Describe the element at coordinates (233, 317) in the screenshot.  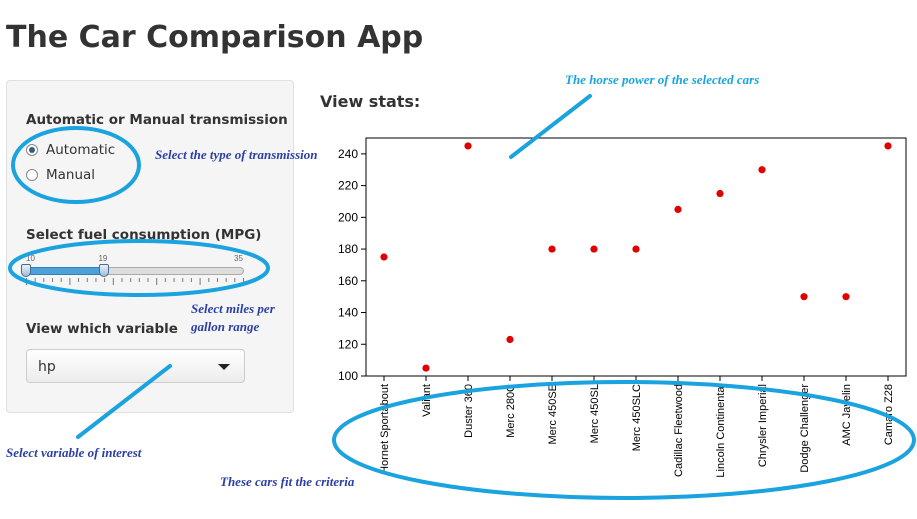
I see `annotation-mpg: Select miles per gallon range` at that location.